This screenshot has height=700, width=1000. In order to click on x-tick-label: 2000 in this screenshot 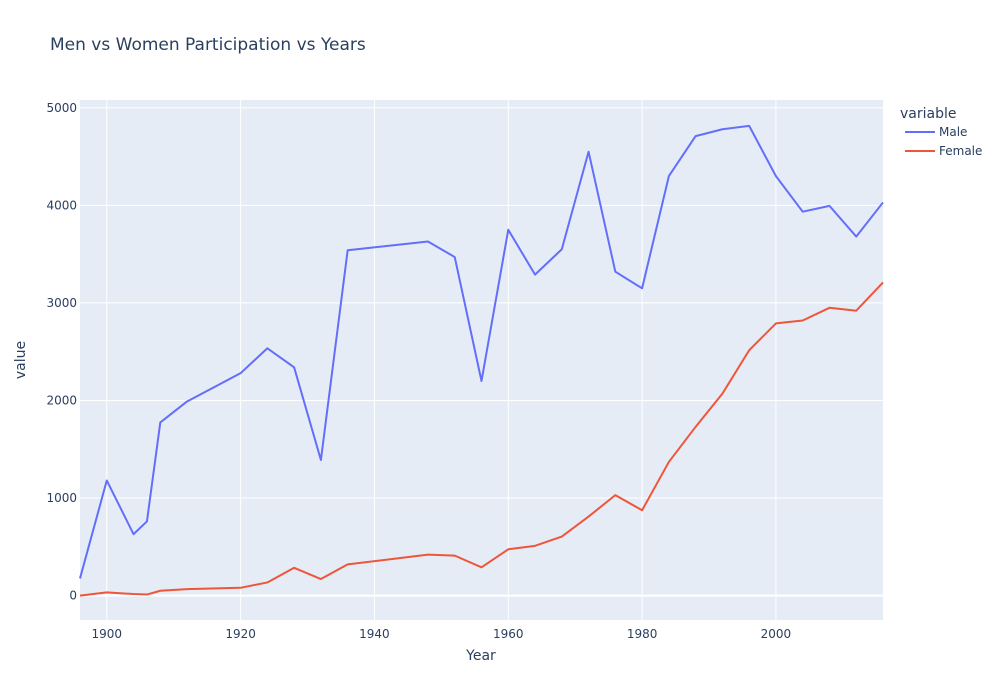, I will do `click(776, 634)`.